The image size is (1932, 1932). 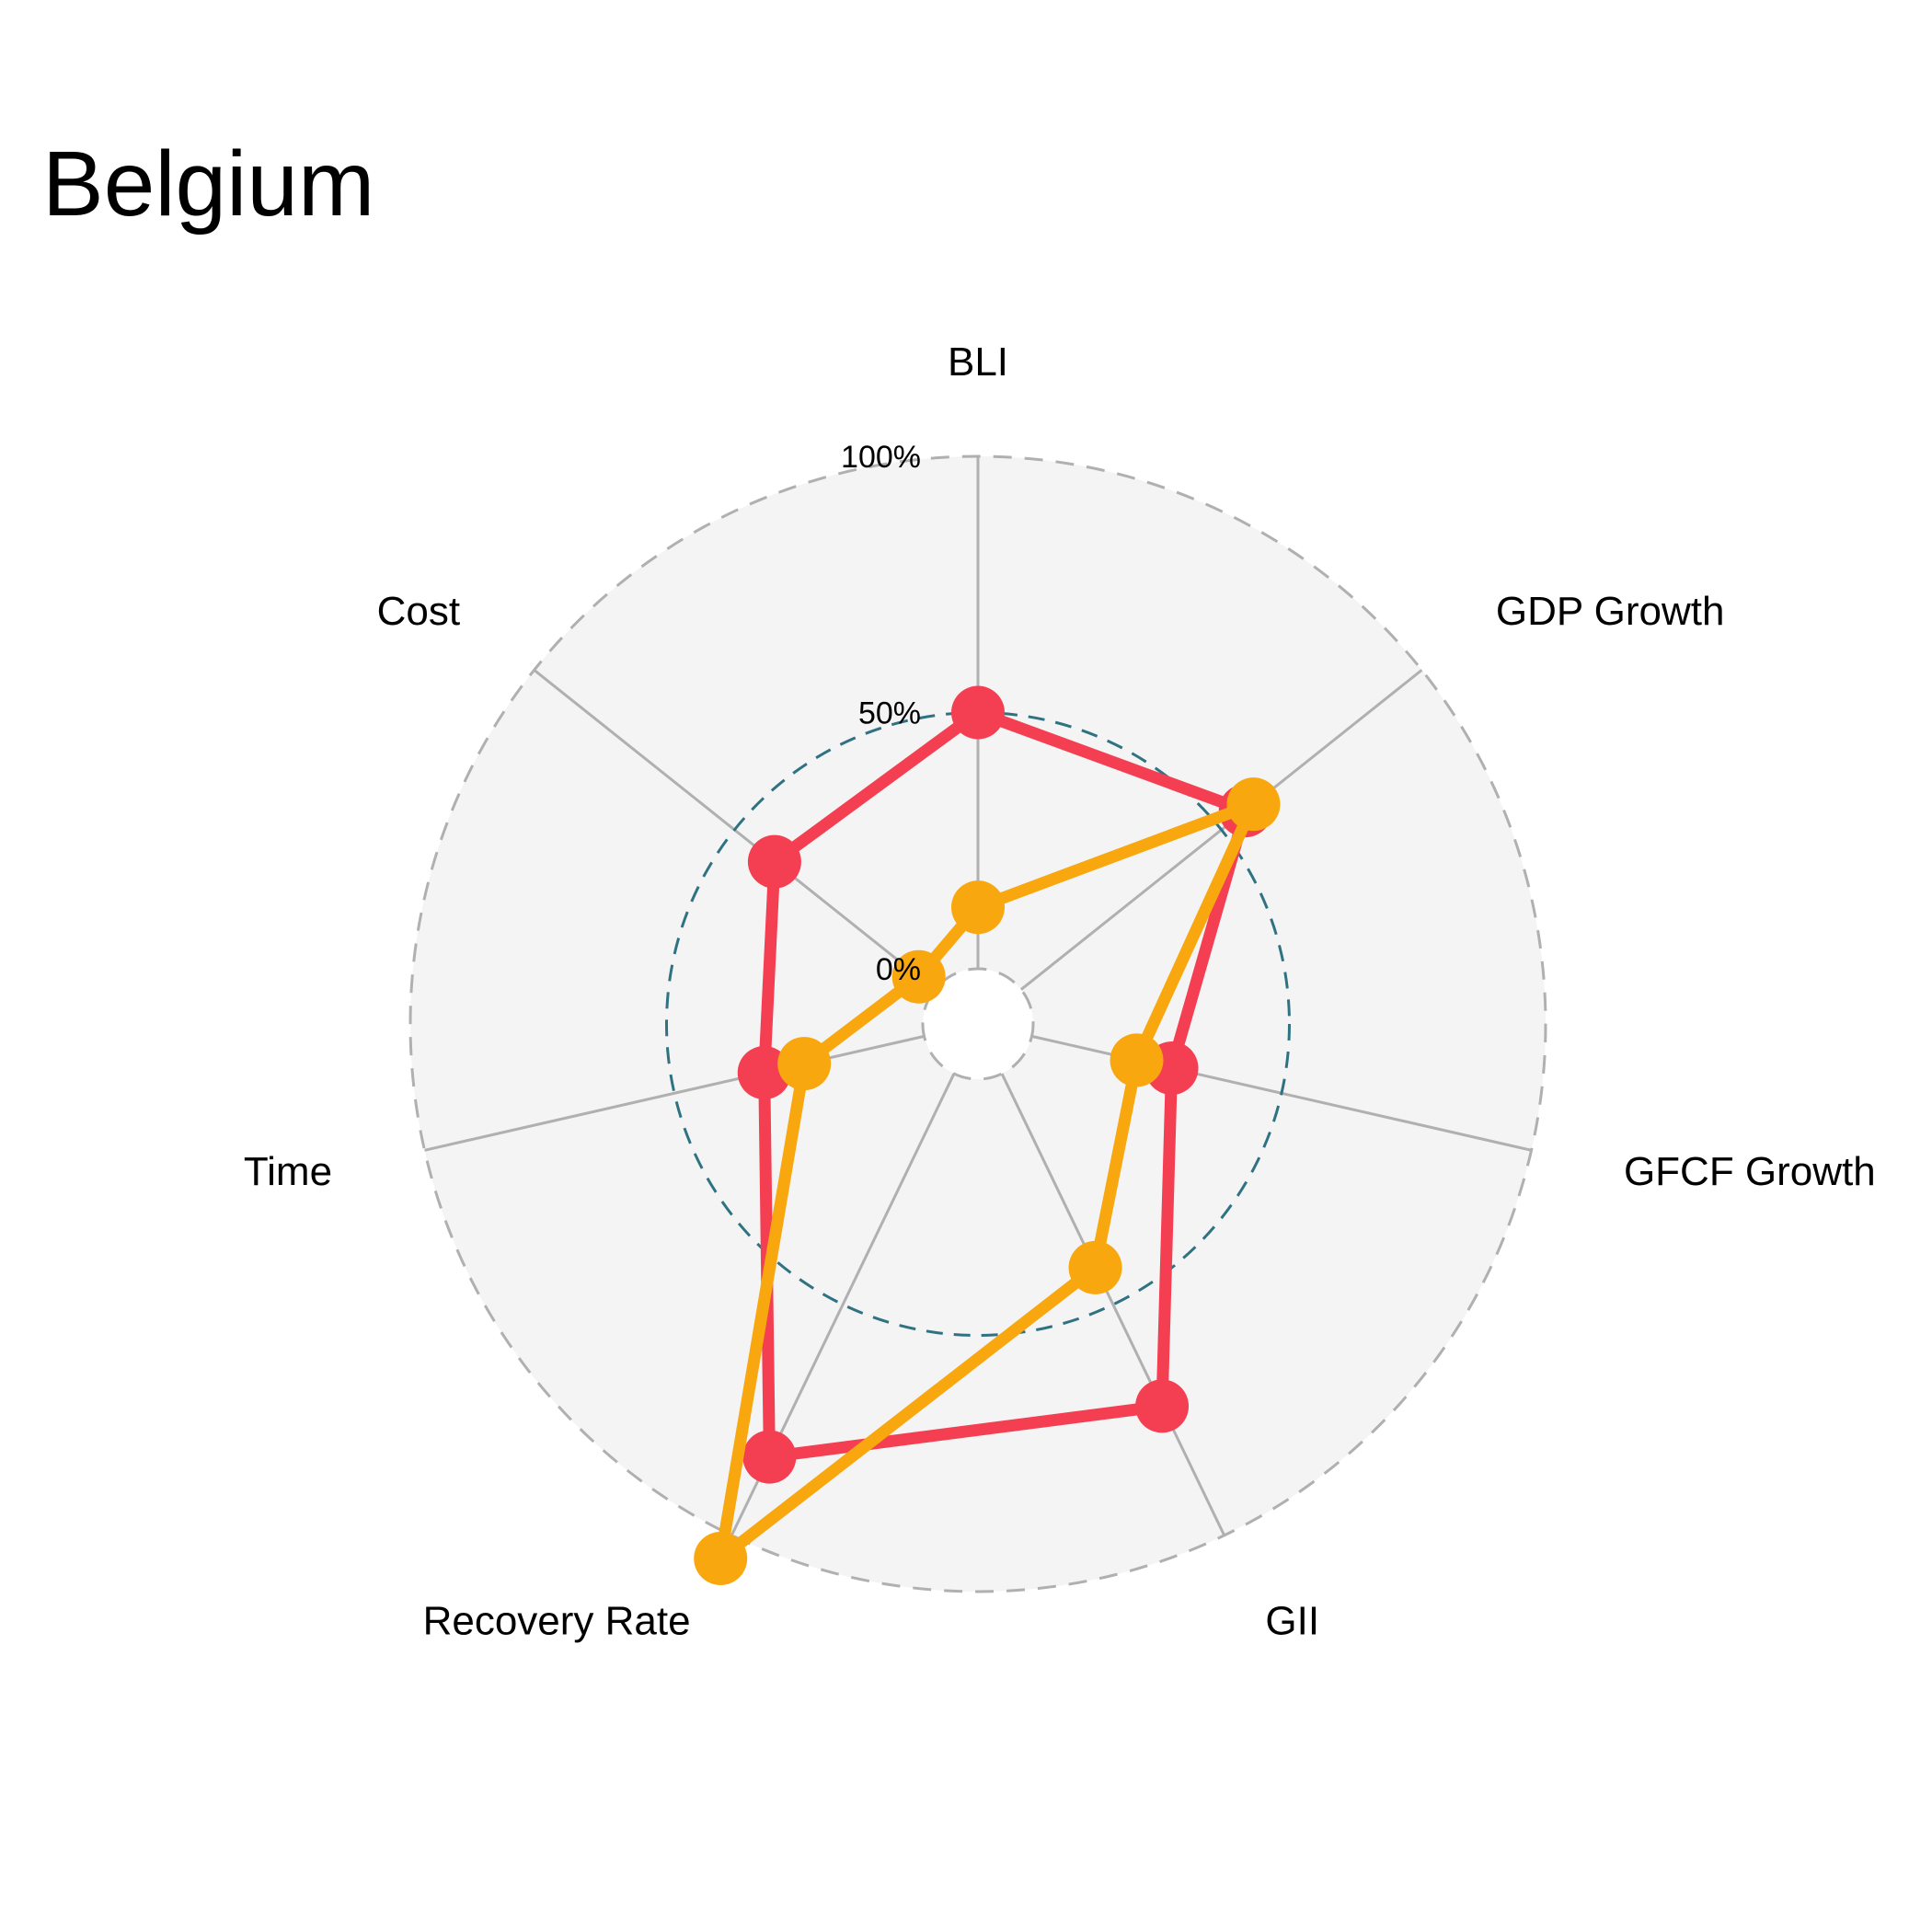 I want to click on chart-title: Belgium, so click(x=208, y=184).